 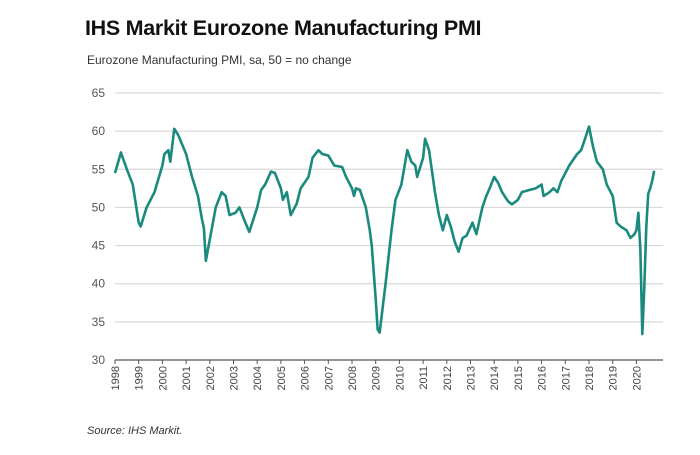 What do you see at coordinates (99, 169) in the screenshot?
I see `y-tick-label: 55` at bounding box center [99, 169].